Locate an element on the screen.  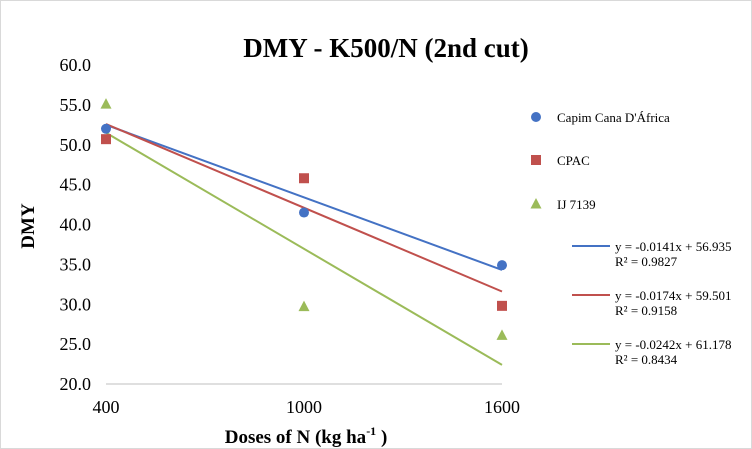
y-axis-ticks: 20.0 25.0 30.0 35.0 40.0 45.0 50.0 55.0 60.0 is located at coordinates (76, 224).